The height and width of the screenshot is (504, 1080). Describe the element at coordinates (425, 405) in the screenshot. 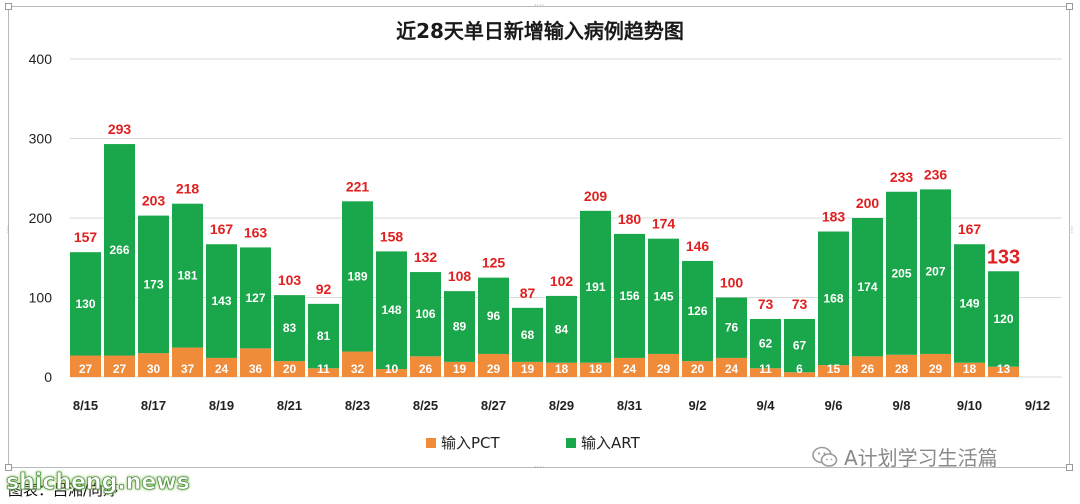

I see `x-tick-label: 8/25` at that location.